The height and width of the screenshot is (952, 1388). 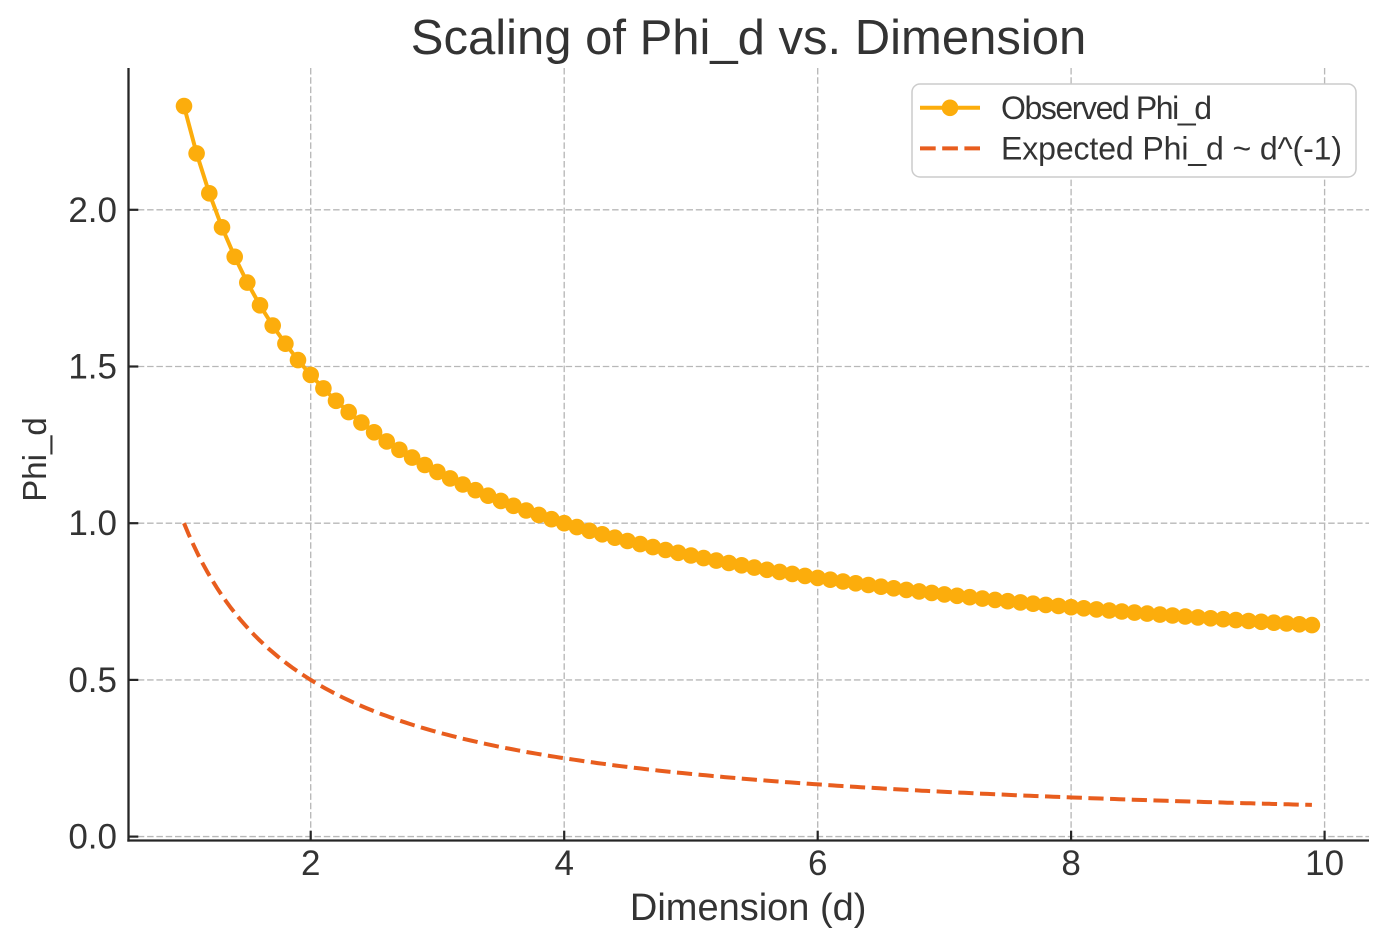 What do you see at coordinates (817, 863) in the screenshot?
I see `svg-text: 6` at bounding box center [817, 863].